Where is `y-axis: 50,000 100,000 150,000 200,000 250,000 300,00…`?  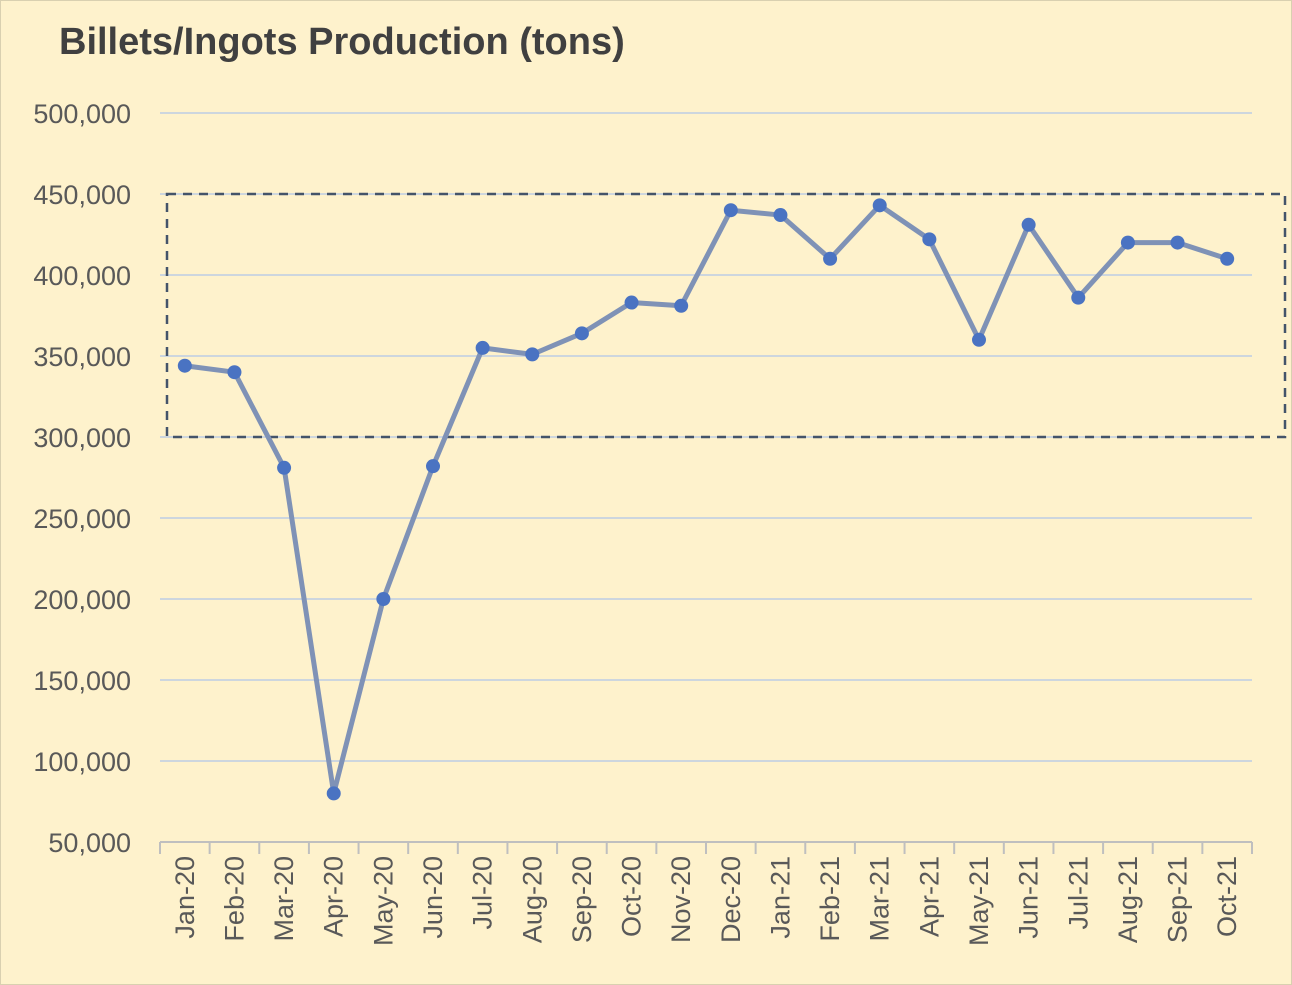
y-axis: 50,000 100,000 150,000 200,000 250,000 300,00… is located at coordinates (82, 478).